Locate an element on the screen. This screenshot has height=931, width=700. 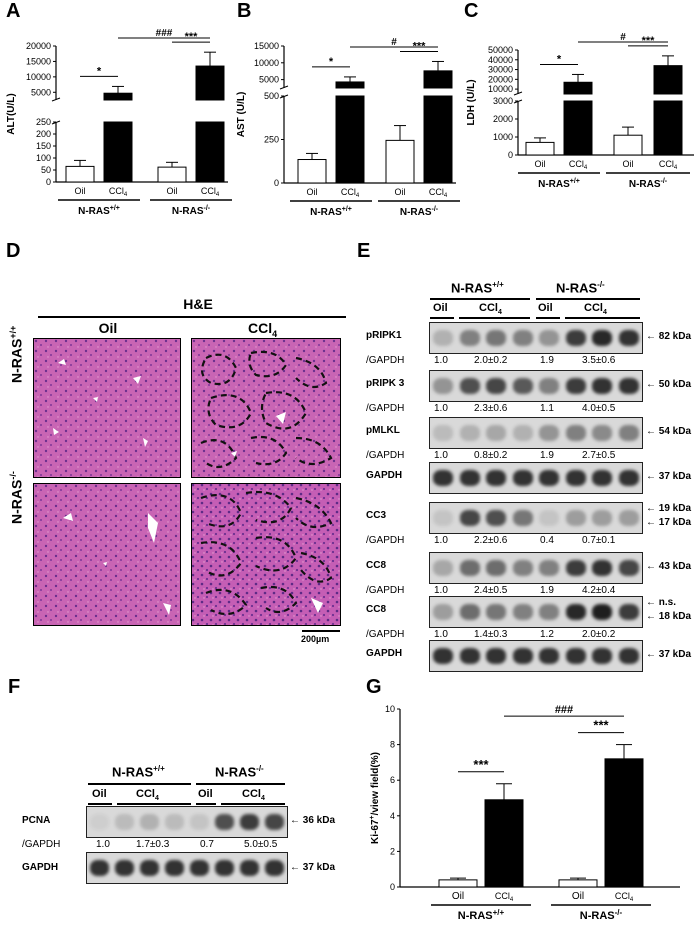
he-row-wt-label: N-RAS+/+ is located at coordinates (16, 354).